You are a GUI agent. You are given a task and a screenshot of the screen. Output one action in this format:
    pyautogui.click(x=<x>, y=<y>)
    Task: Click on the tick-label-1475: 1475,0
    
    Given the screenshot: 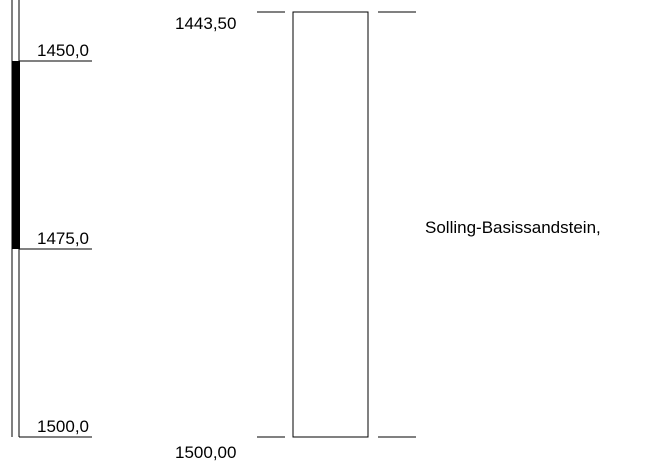 What is the action you would take?
    pyautogui.click(x=63, y=238)
    